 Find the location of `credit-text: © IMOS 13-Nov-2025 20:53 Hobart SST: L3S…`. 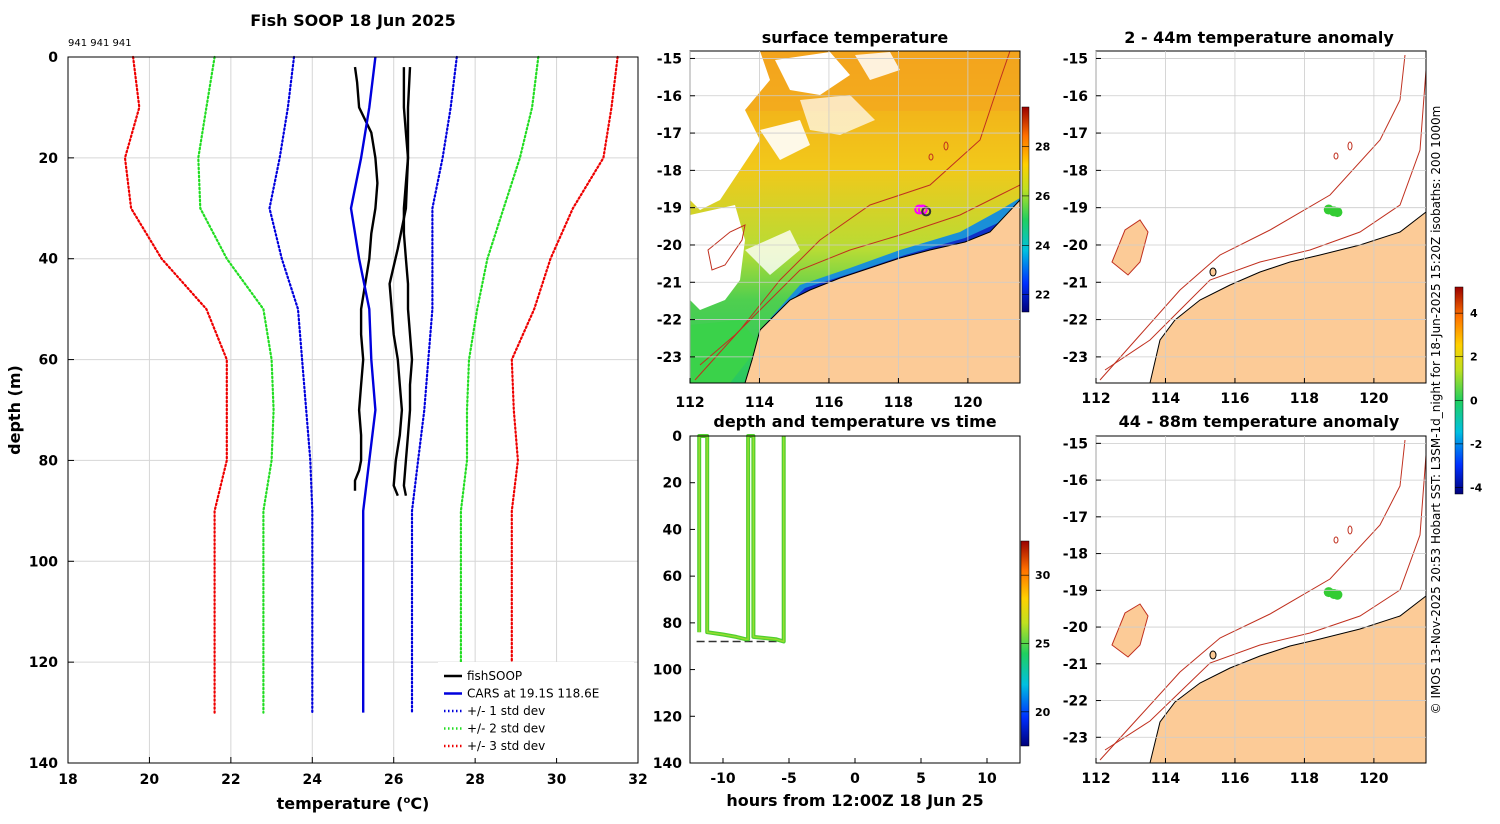

credit-text: © IMOS 13-Nov-2025 20:53 Hobart SST: L3S… is located at coordinates (1436, 410).